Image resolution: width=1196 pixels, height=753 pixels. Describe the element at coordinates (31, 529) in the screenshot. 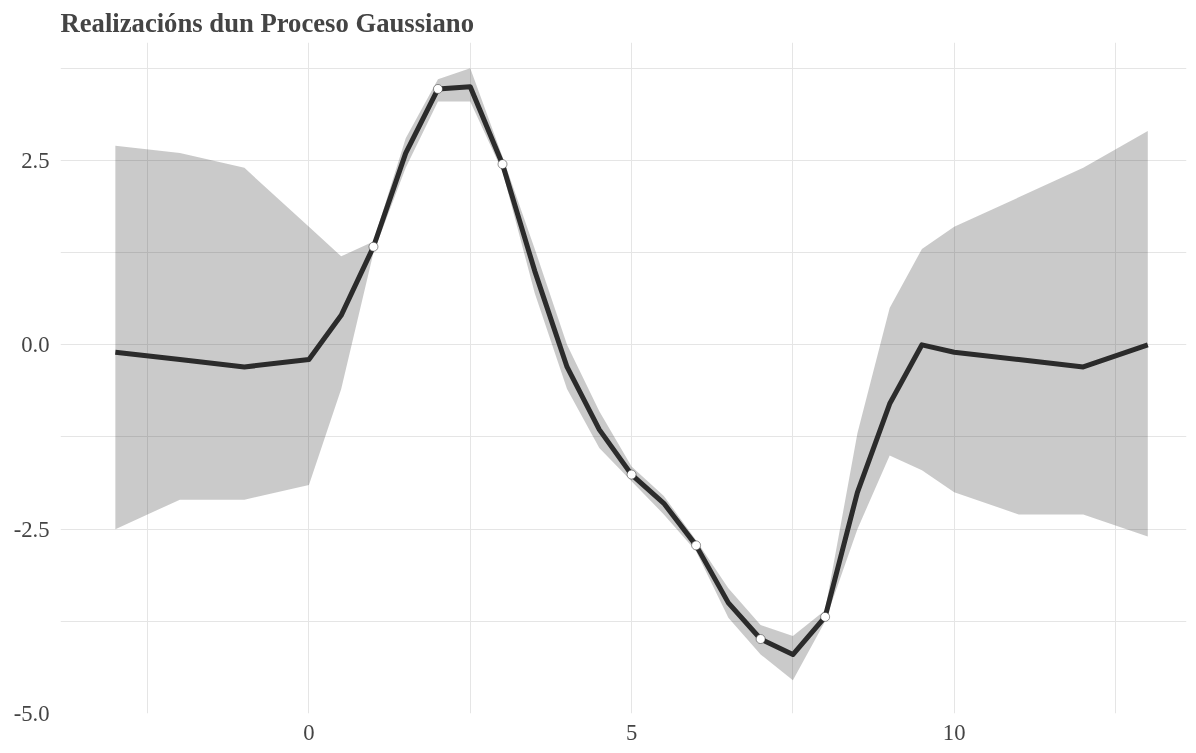

I see `y-tick-label: -2.5` at that location.